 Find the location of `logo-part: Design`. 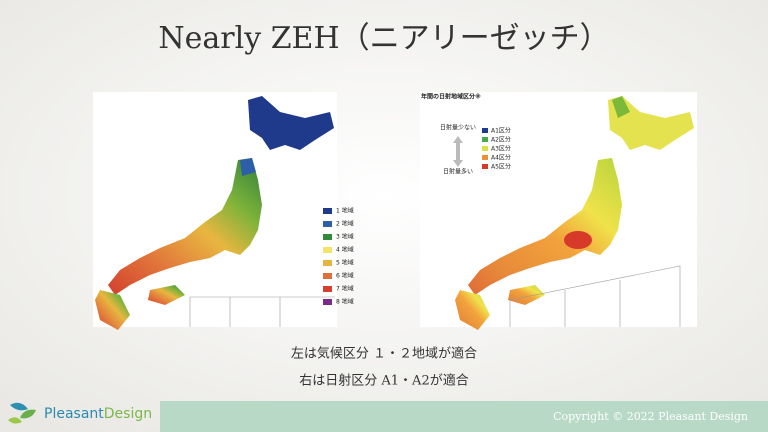

logo-part: Design is located at coordinates (128, 414).